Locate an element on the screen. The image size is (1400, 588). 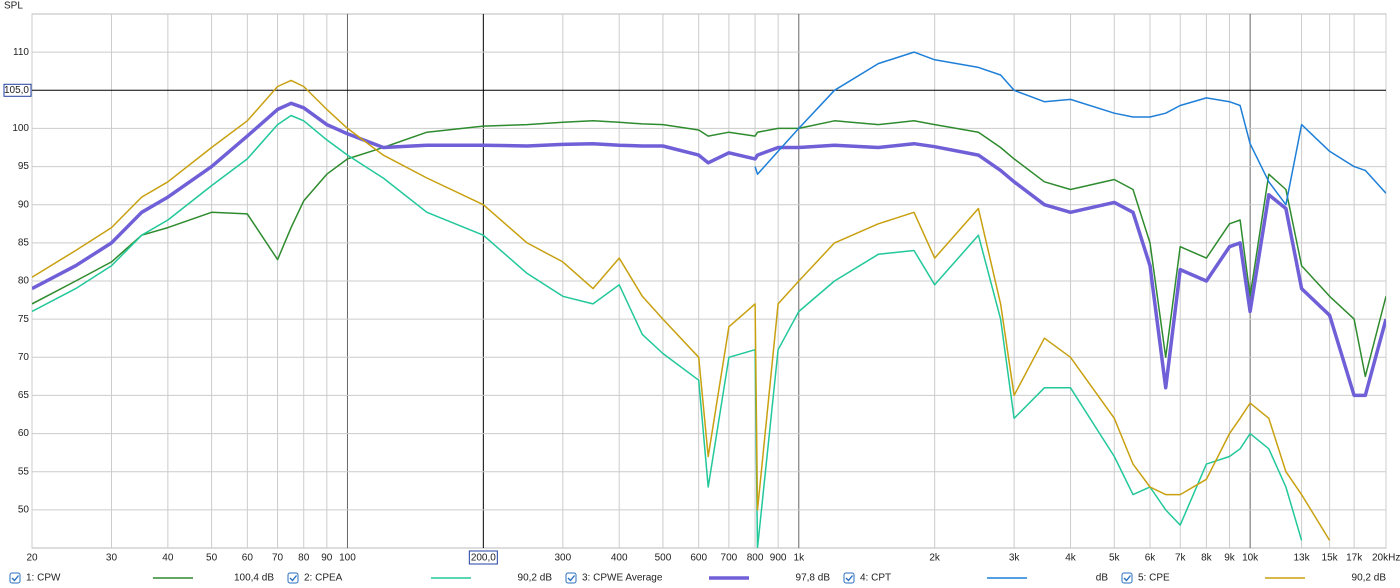
y-tick-label: 65 is located at coordinates (24, 395).